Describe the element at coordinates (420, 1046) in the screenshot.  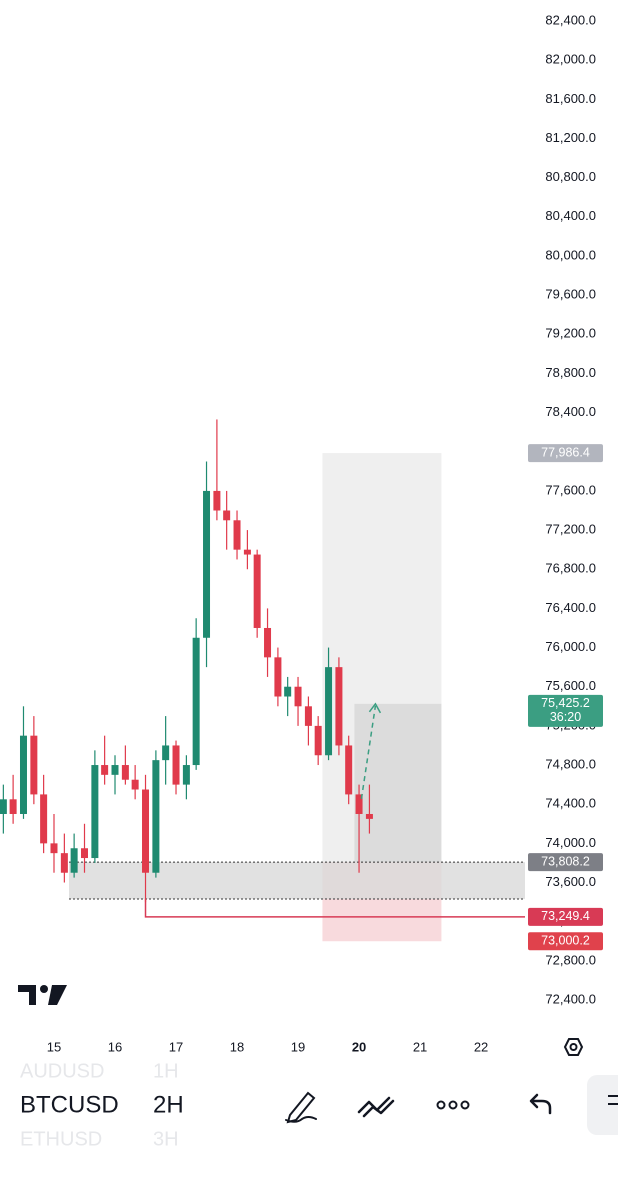
I see `x-tick-label: 21` at that location.